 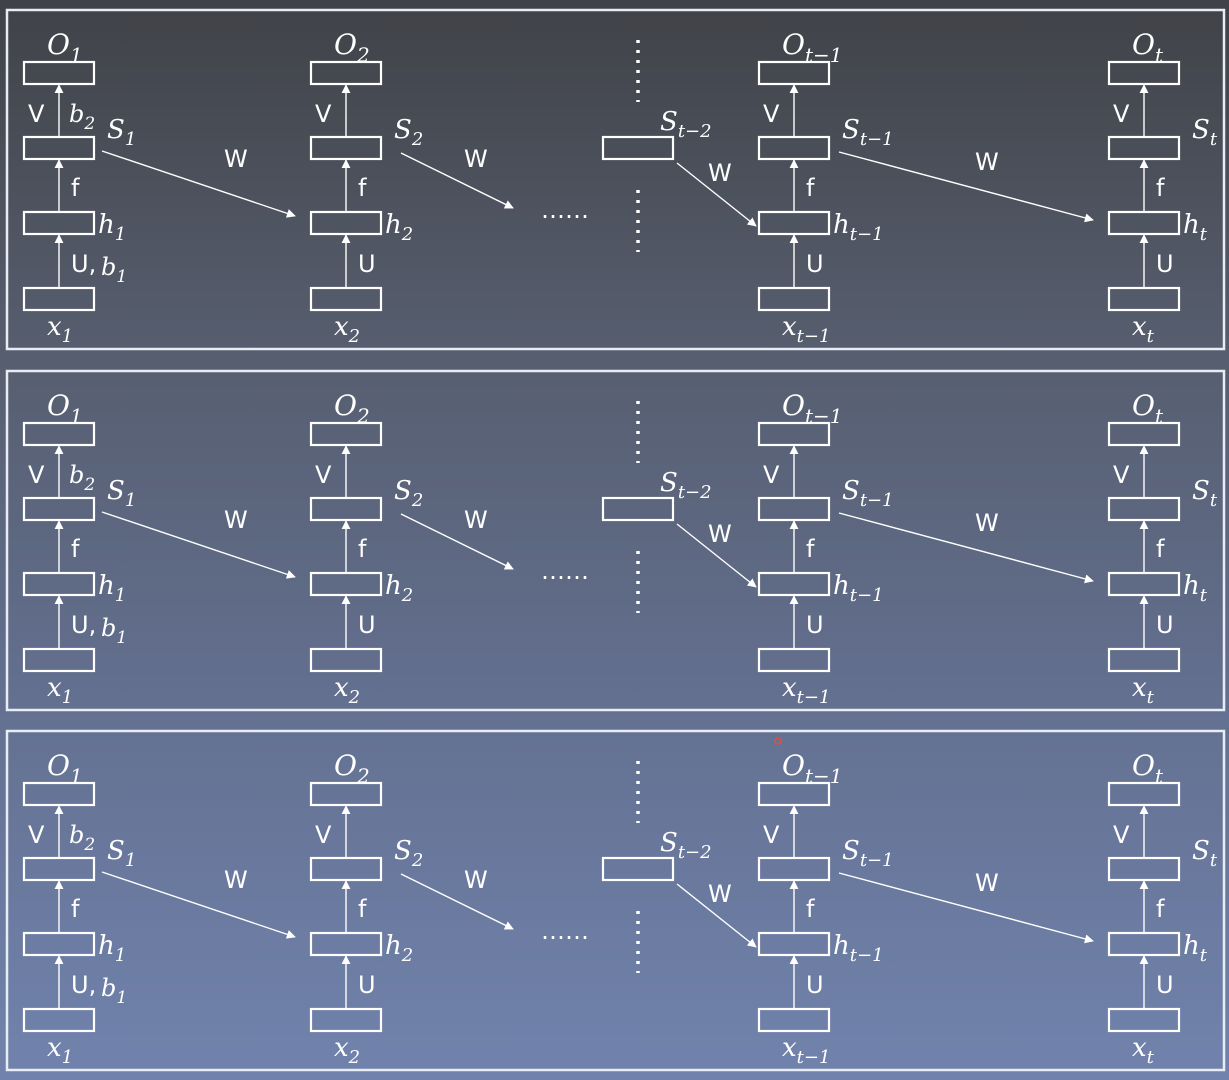 I want to click on timestep-3: Ot−1 St−1 ht−1 xt−1 Vf U, so click(x=825, y=548).